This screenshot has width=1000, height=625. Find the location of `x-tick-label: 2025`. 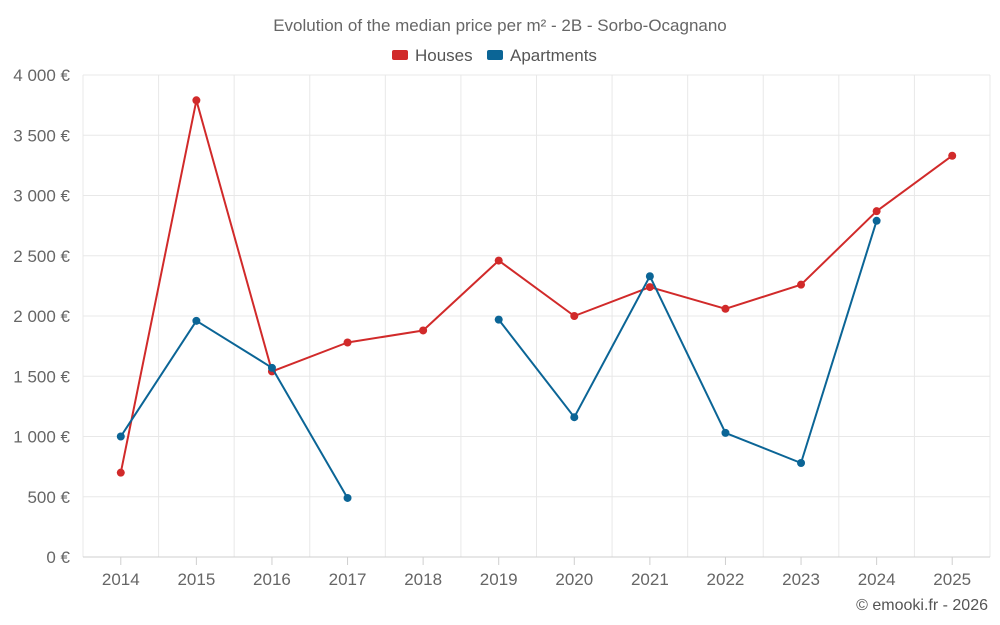

x-tick-label: 2025 is located at coordinates (952, 579).